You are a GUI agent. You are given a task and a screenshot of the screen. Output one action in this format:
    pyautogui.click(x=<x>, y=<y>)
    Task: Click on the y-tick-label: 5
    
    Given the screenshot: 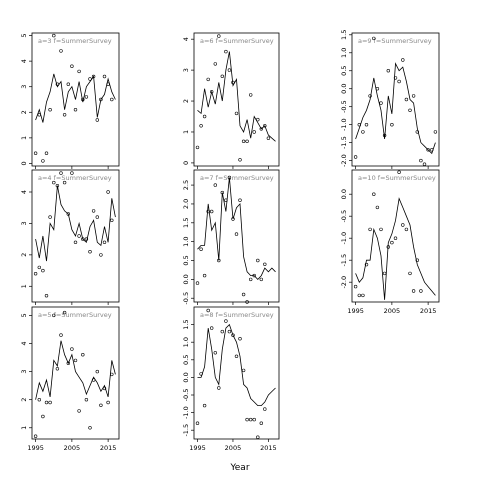 What is the action you would take?
    pyautogui.click(x=24, y=35)
    